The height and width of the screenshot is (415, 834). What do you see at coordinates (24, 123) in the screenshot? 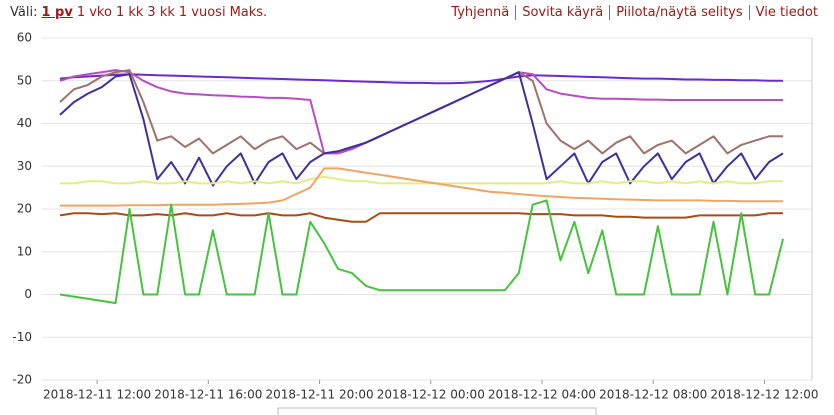
I see `y-tick-label: 40` at bounding box center [24, 123].